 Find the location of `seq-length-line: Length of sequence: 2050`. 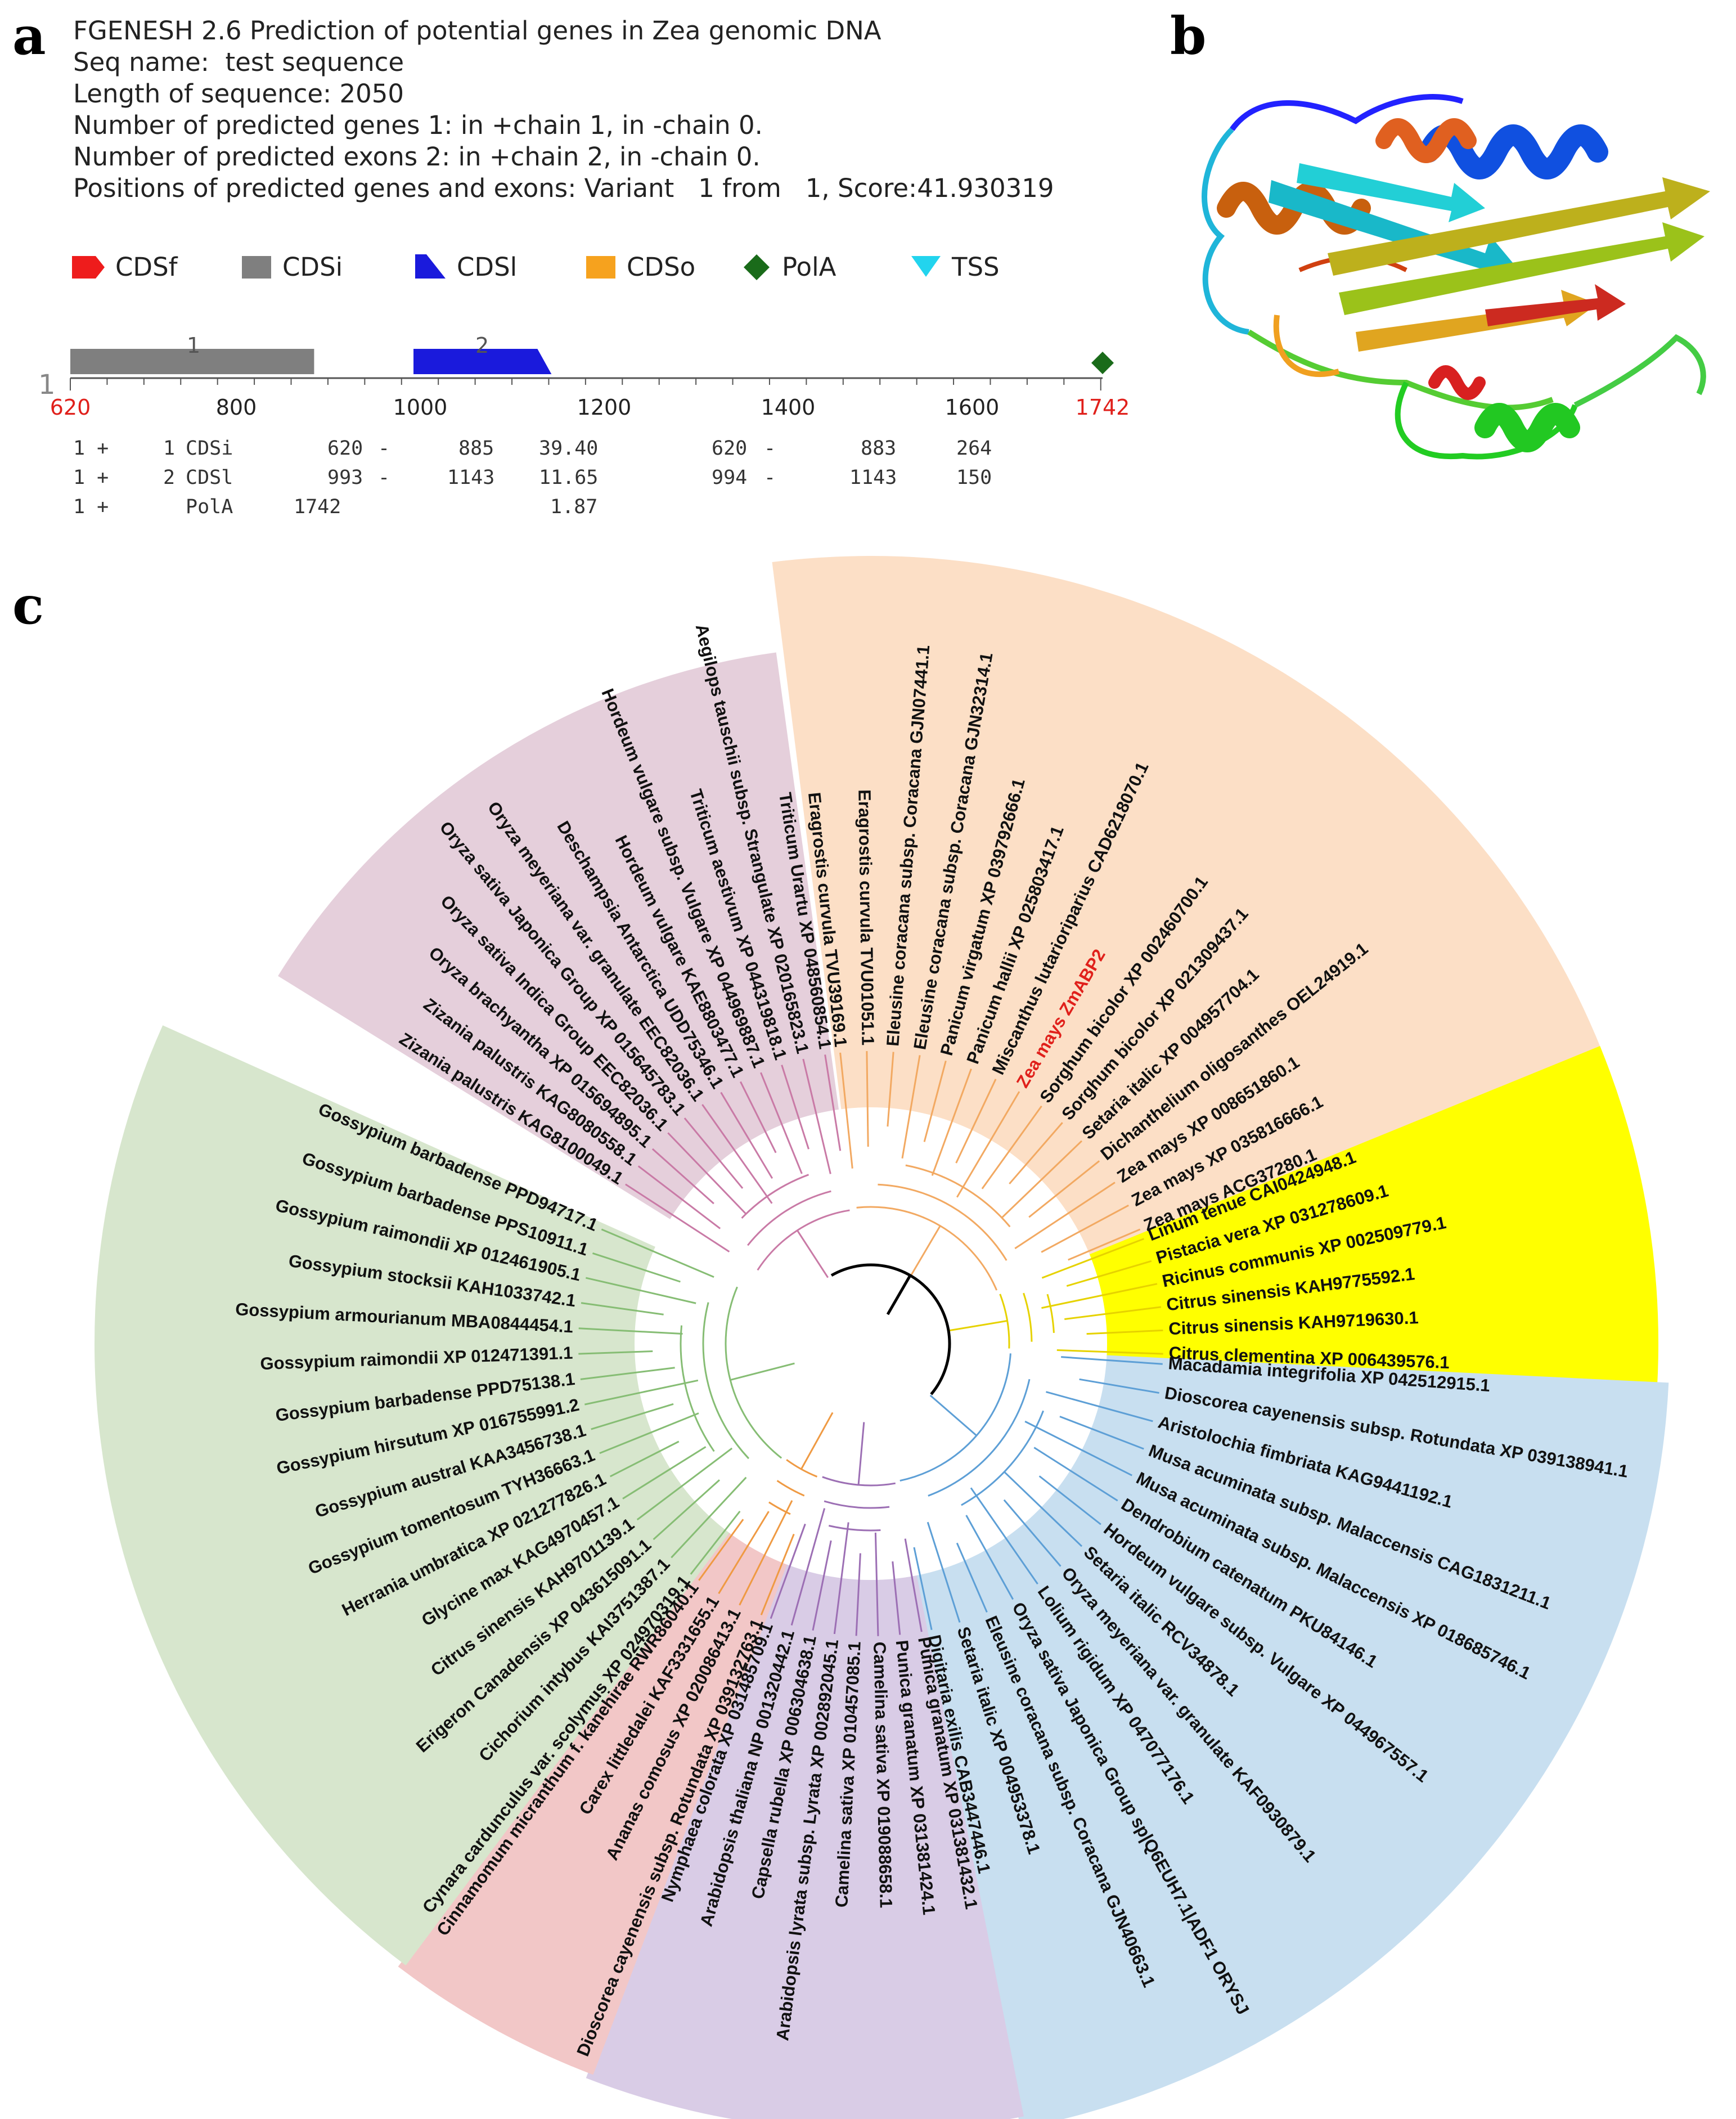

seq-length-line: Length of sequence: 2050 is located at coordinates (239, 94).